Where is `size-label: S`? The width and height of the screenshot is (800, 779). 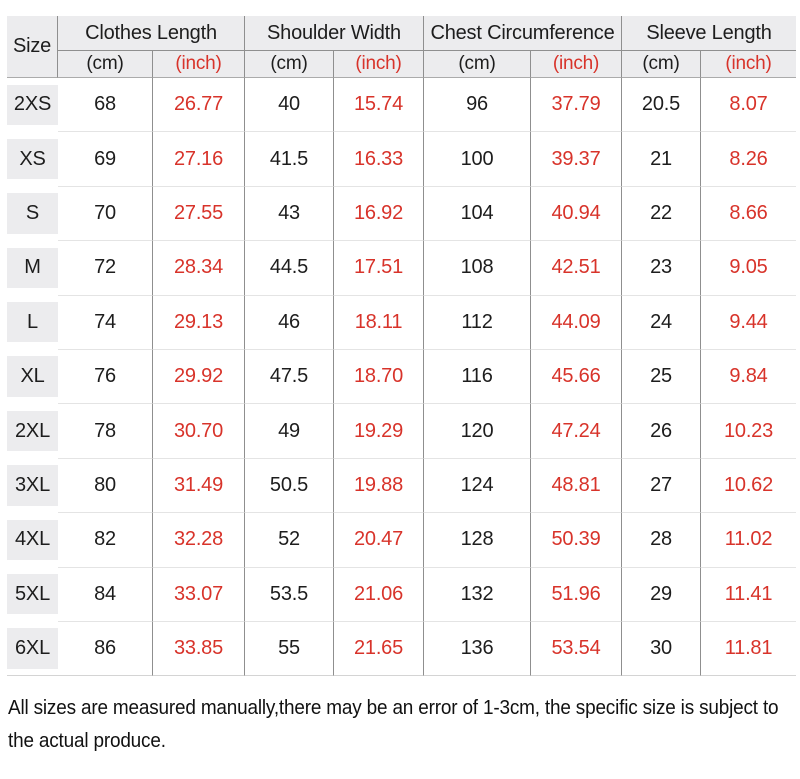 size-label: S is located at coordinates (32, 213).